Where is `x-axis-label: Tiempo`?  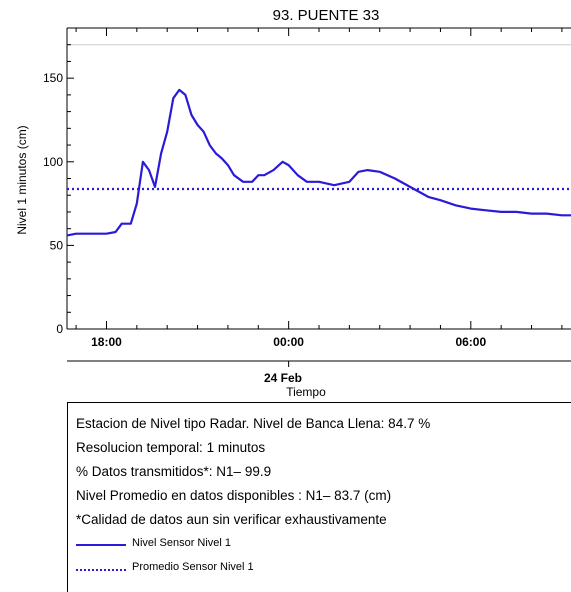
x-axis-label: Tiempo is located at coordinates (306, 392).